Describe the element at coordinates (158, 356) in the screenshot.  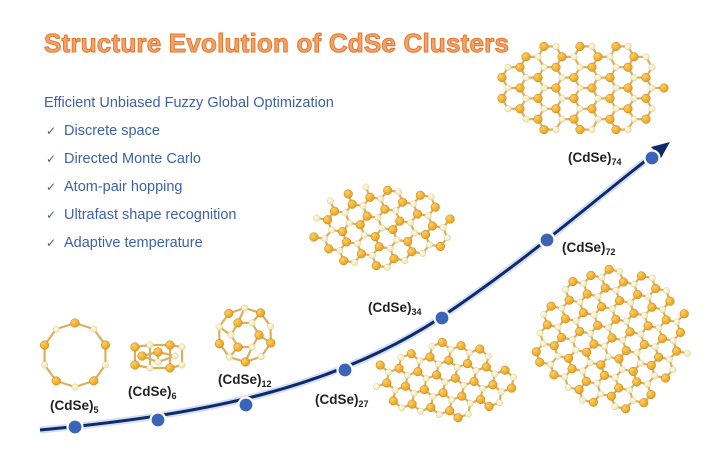
I see `cluster-cdse6` at that location.